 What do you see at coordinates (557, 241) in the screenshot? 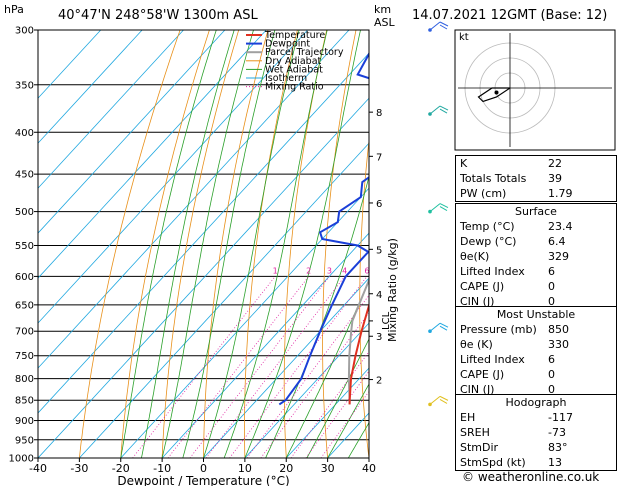
I see `surface-value: 6.4` at bounding box center [557, 241].